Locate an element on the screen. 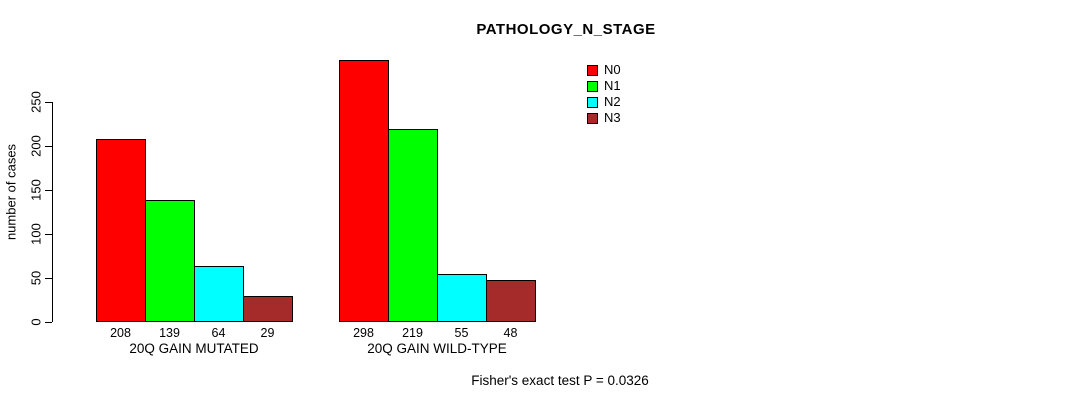 The image size is (1090, 400). y-axis-title: number of cases is located at coordinates (11, 192).